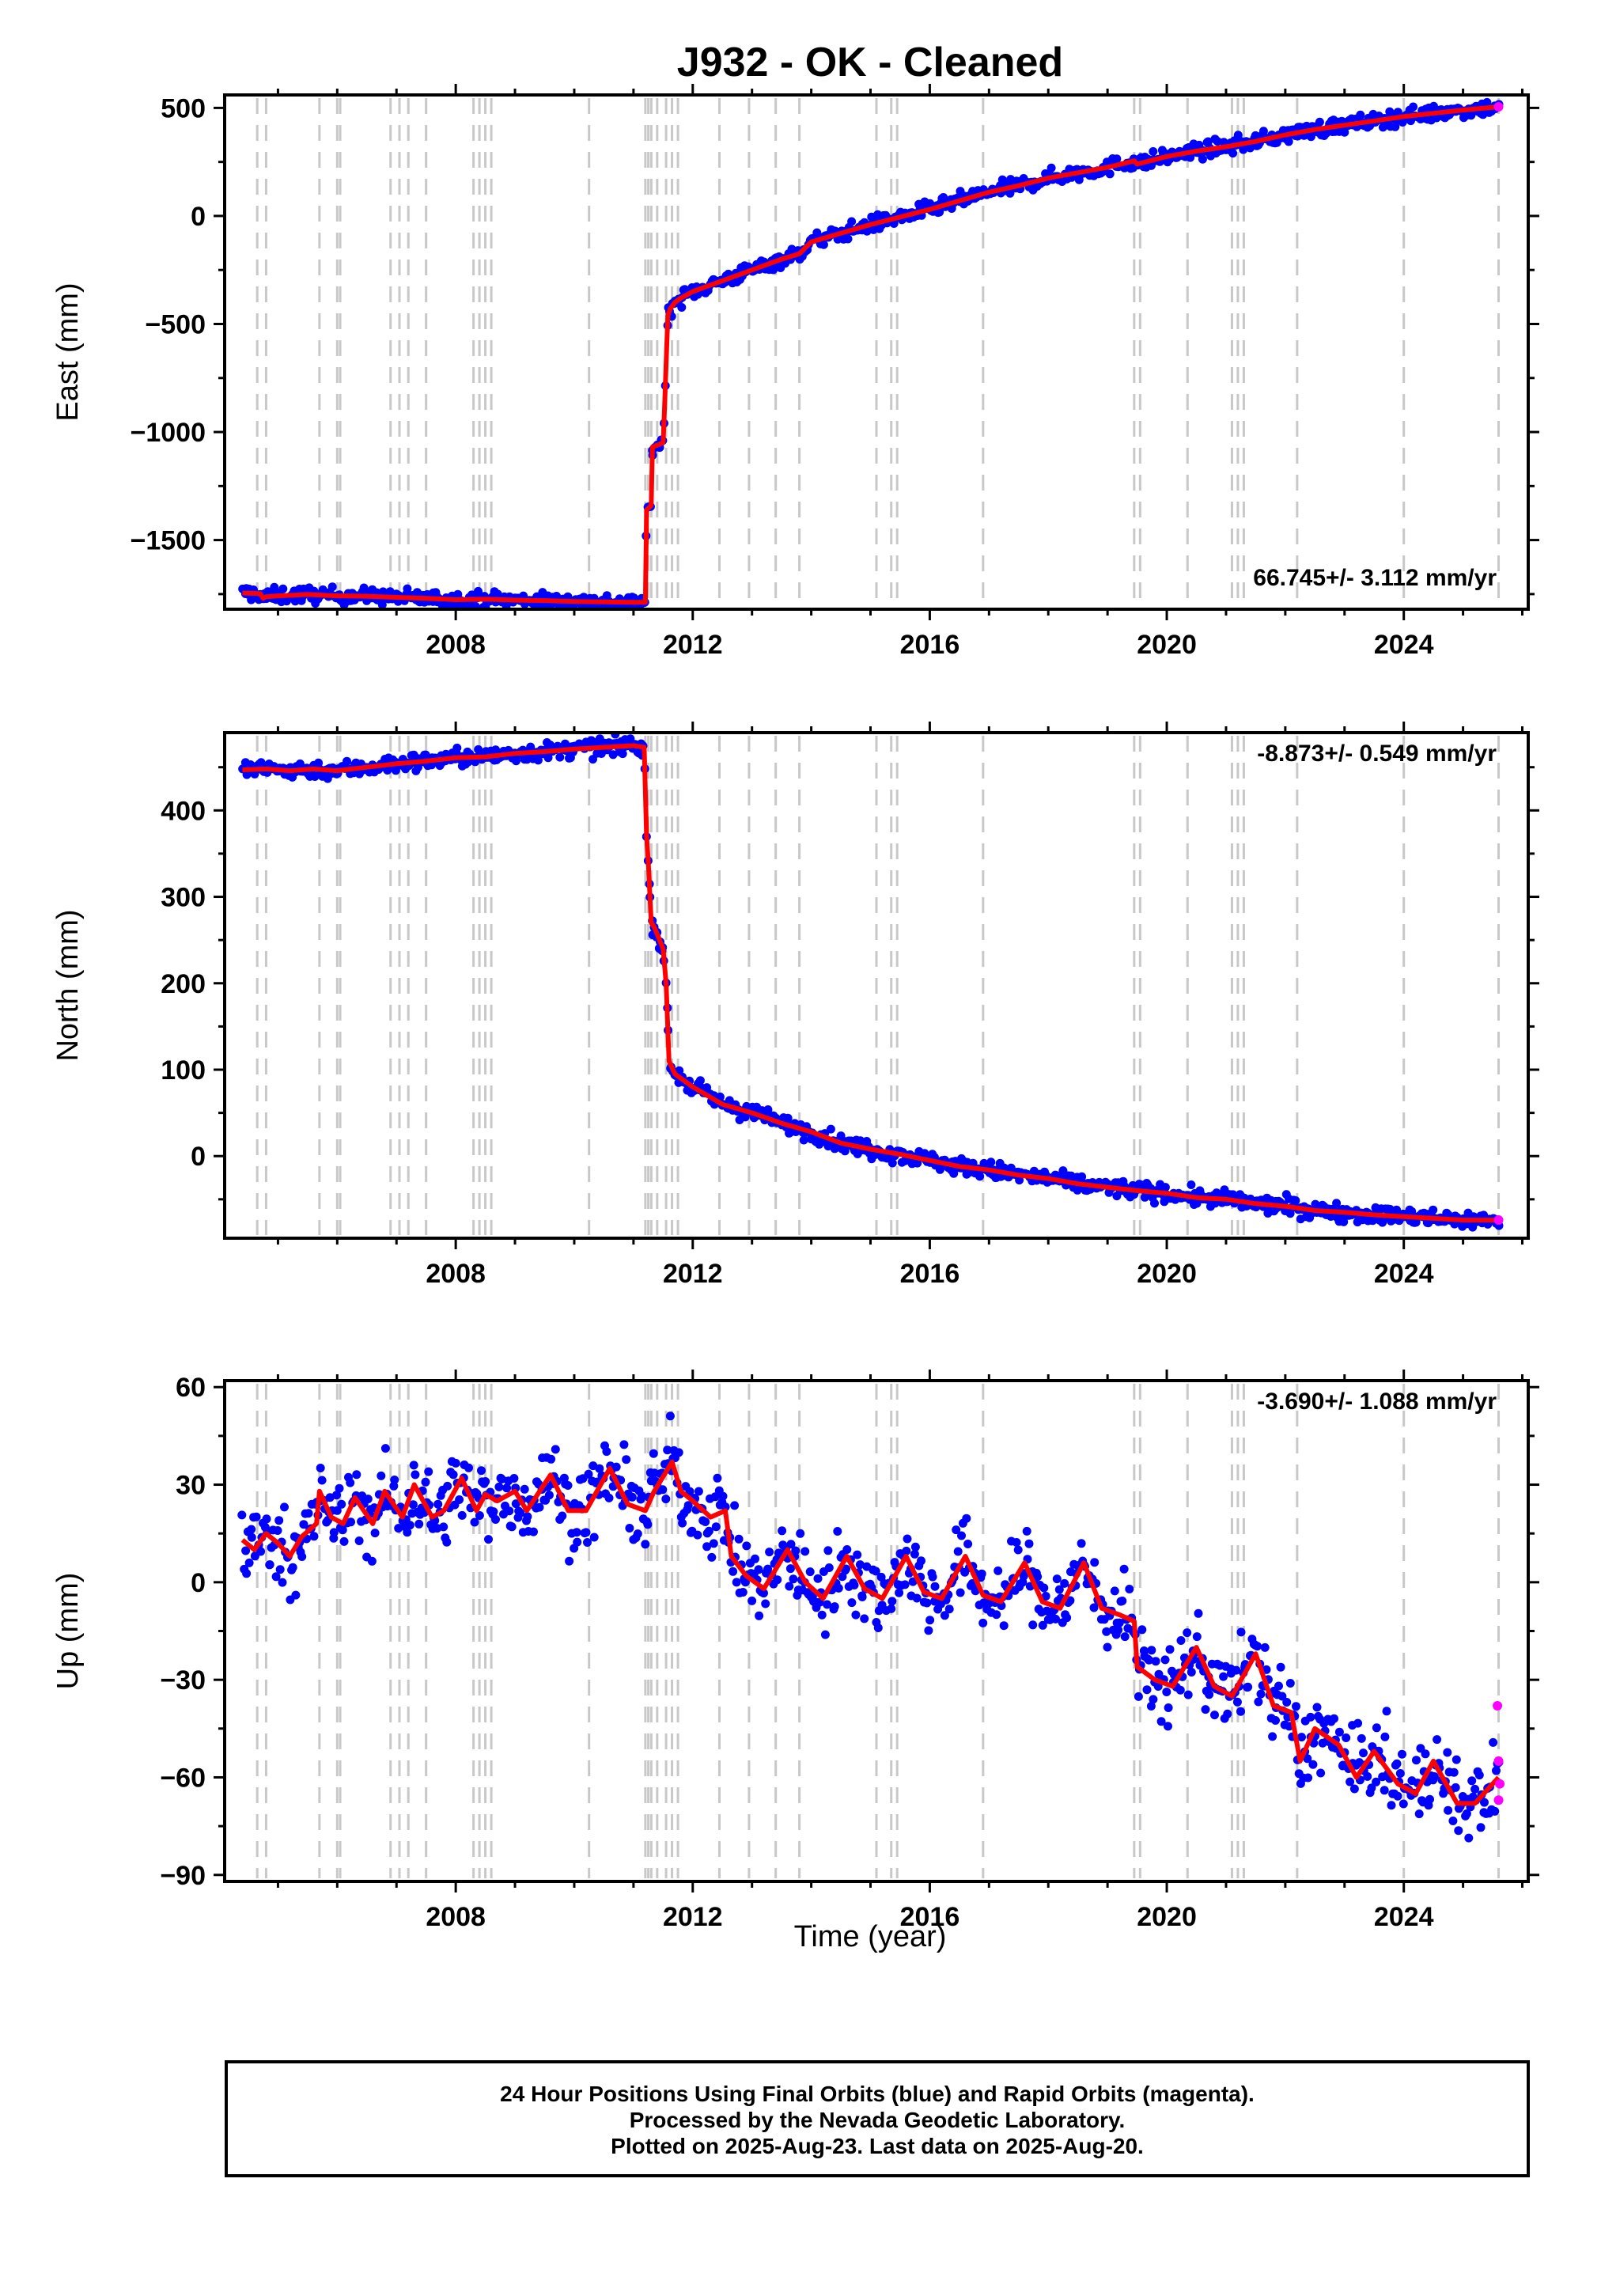  What do you see at coordinates (456, 1274) in the screenshot?
I see `x-tick-label: 2008` at bounding box center [456, 1274].